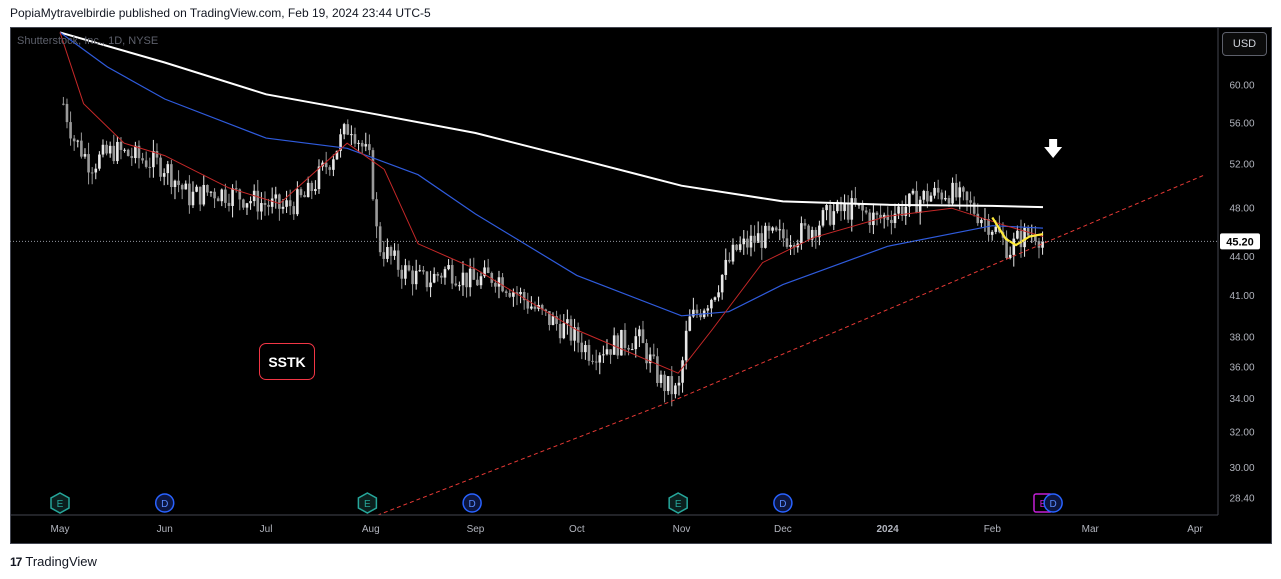  Describe the element at coordinates (88, 41) in the screenshot. I see `symbol-label: Shutterstock, Inc., 1D, NYSE` at that location.